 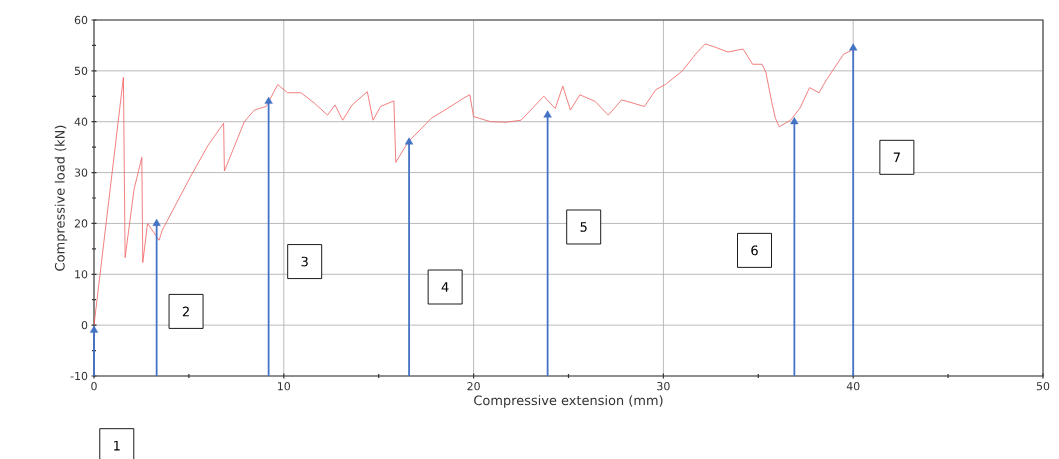 I want to click on x-tick-label: 0, so click(x=94, y=386).